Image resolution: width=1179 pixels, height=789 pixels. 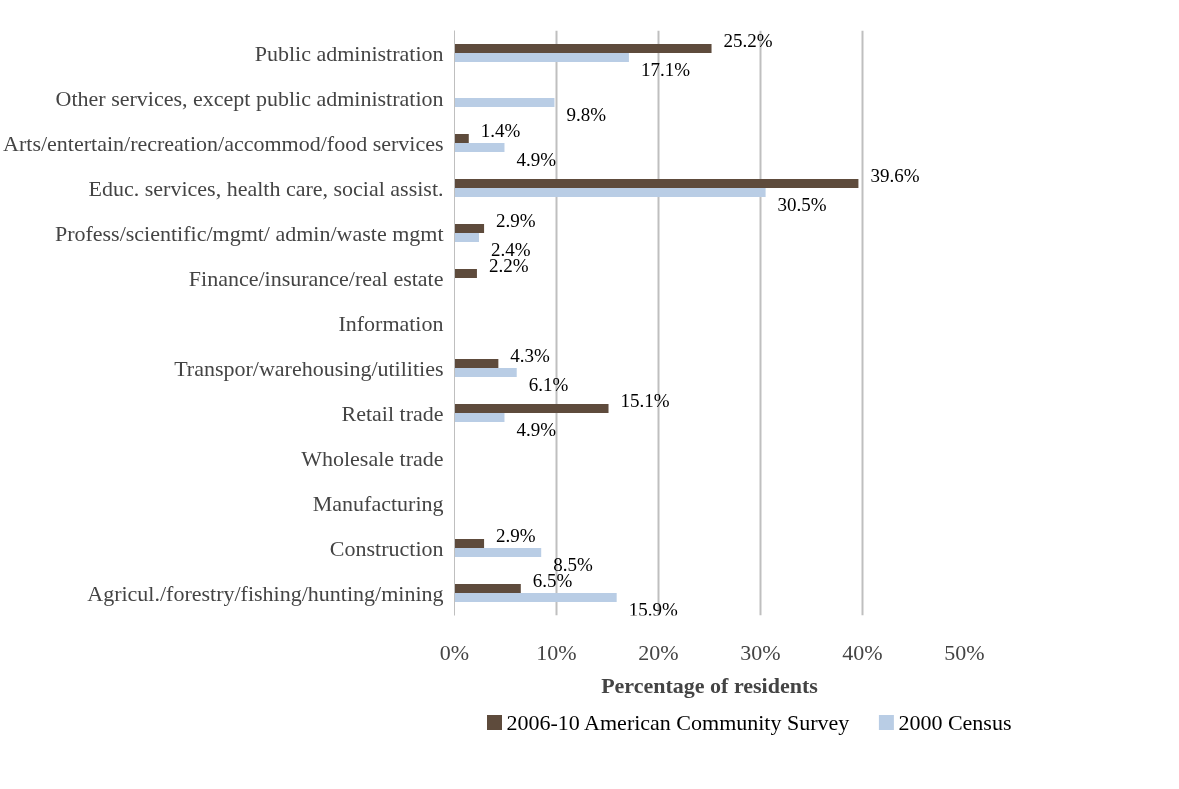 What do you see at coordinates (500, 130) in the screenshot?
I see `data-label: 1.4%` at bounding box center [500, 130].